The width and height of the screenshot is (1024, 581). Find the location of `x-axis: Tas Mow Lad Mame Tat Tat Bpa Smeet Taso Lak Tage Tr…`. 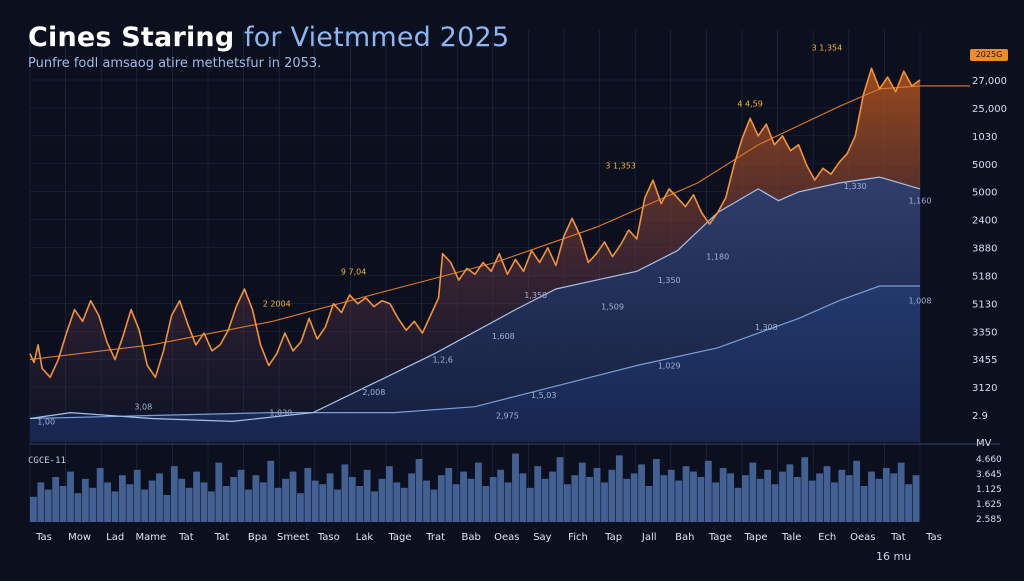

x-axis: Tas Mow Lad Mame Tat Tat Bpa Smeet Taso Lak Tage Tr… is located at coordinates (488, 537).